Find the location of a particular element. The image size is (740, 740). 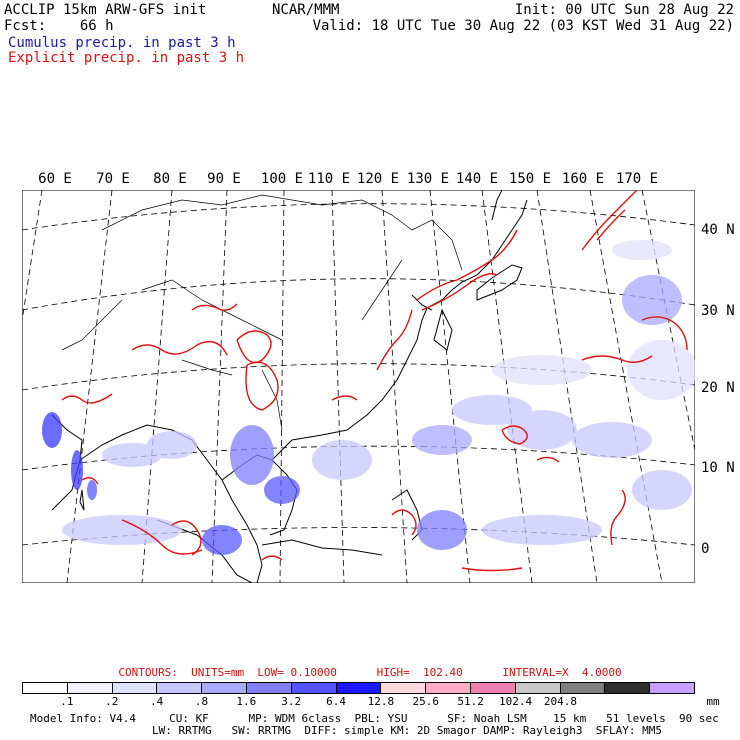

lon-label: 170 E is located at coordinates (637, 179).